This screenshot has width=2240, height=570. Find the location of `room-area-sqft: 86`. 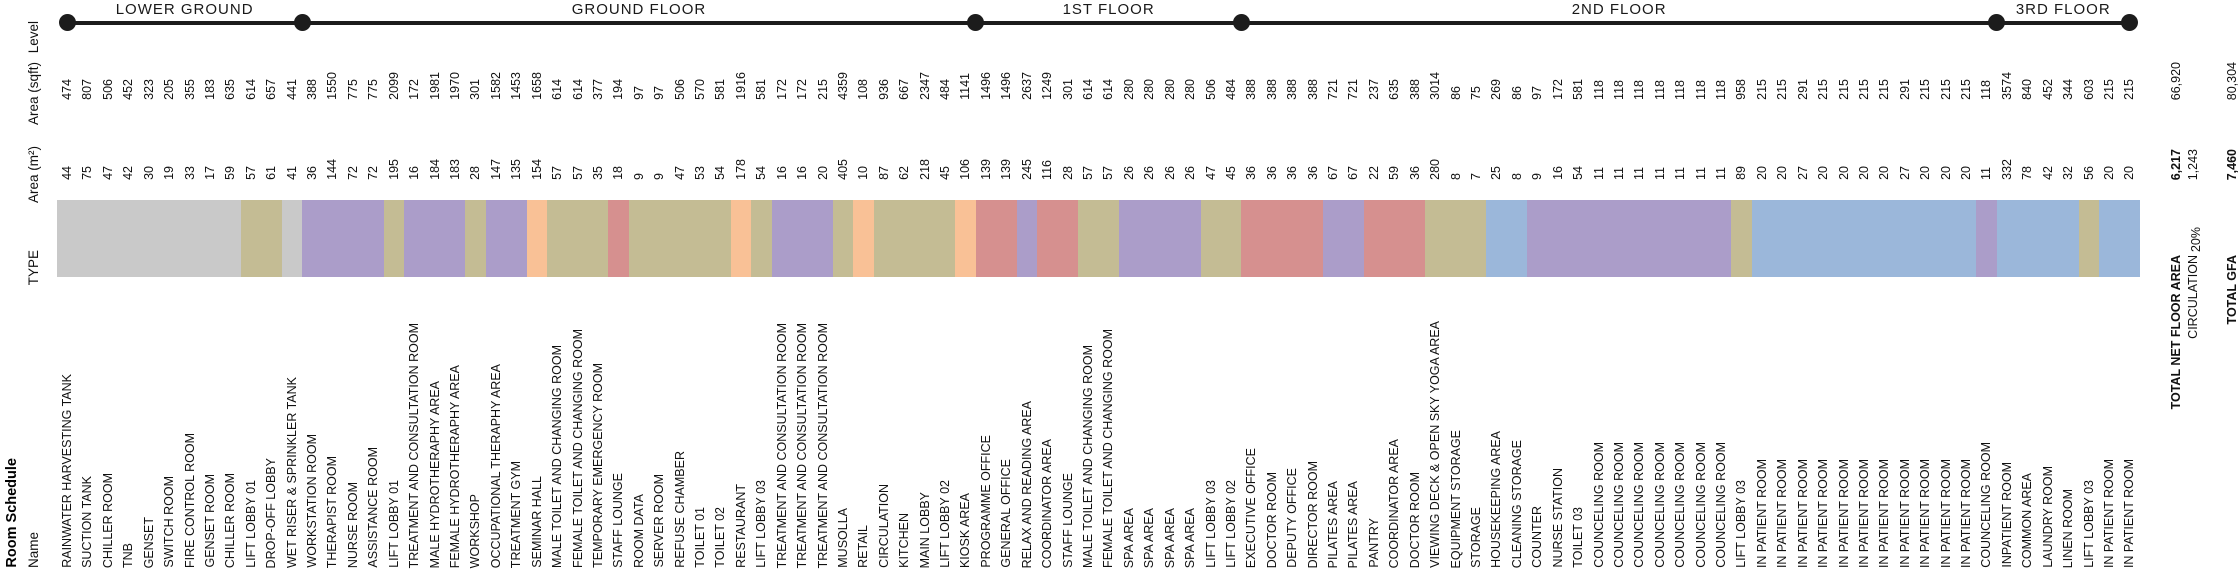

room-area-sqft: 86 is located at coordinates (1516, 93).